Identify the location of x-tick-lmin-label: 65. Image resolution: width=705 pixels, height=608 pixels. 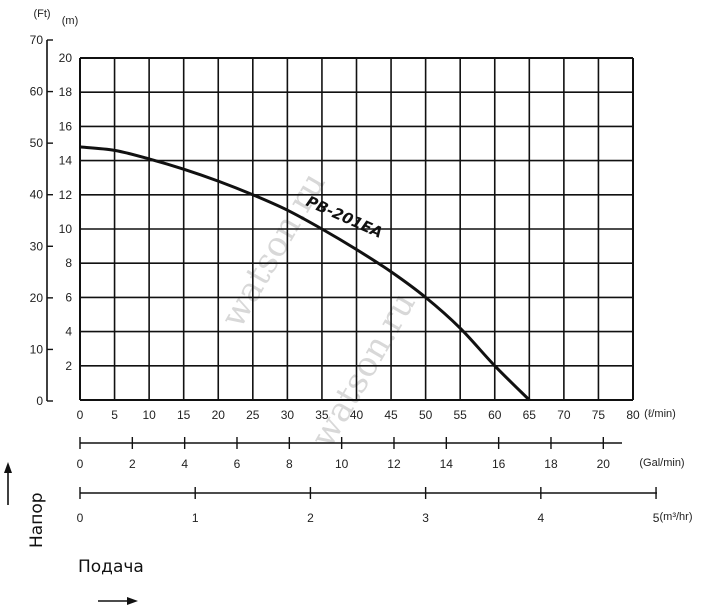
(530, 415).